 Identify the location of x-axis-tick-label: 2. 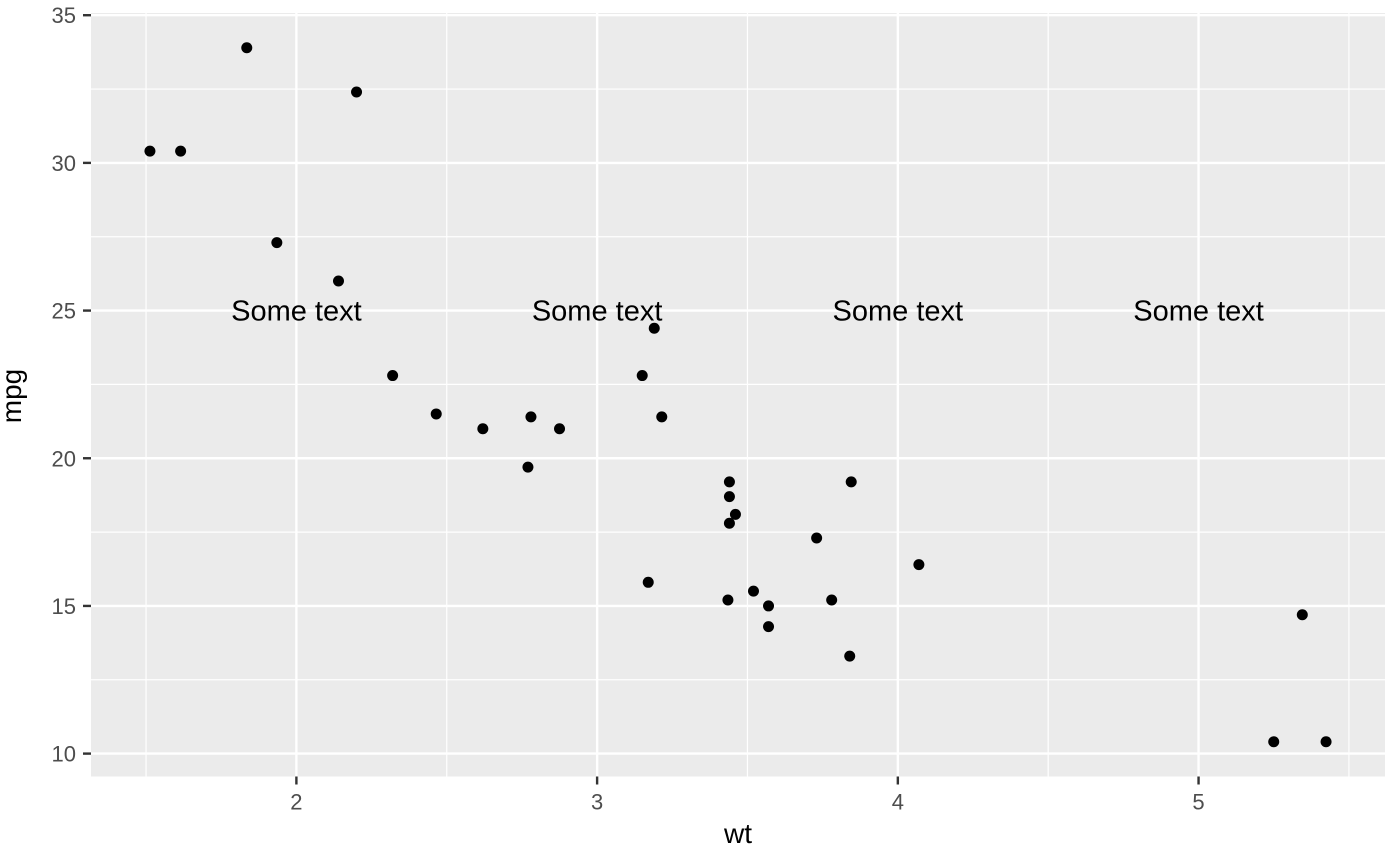
(296, 802).